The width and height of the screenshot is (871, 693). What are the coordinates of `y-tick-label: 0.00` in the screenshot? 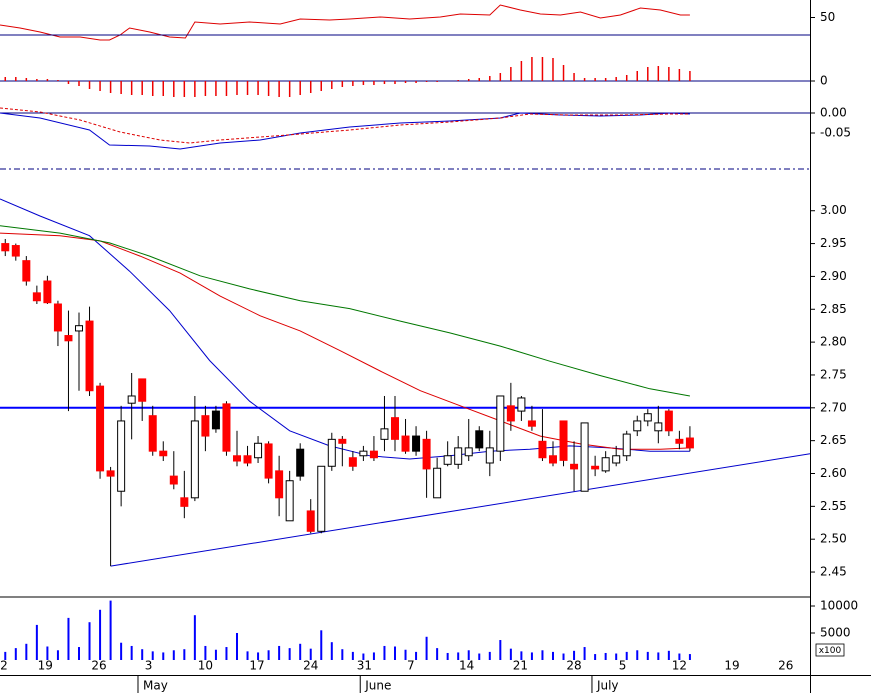 It's located at (833, 113).